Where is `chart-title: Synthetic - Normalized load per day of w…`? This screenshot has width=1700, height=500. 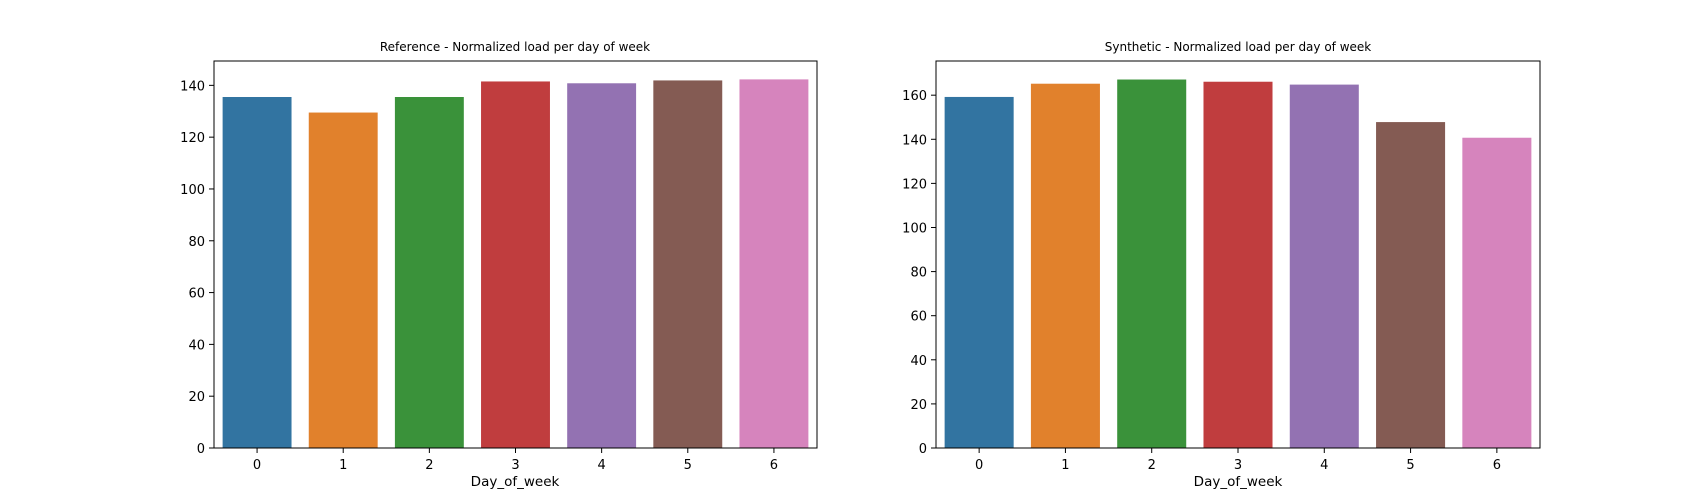 chart-title: Synthetic - Normalized load per day of w… is located at coordinates (1238, 47).